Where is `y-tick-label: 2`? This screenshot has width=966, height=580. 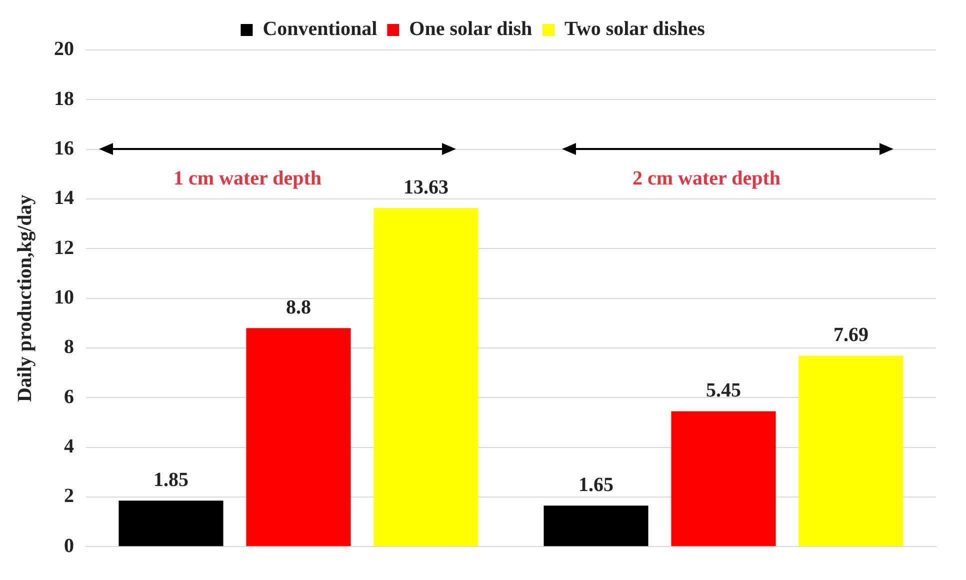
y-tick-label: 2 is located at coordinates (69, 496).